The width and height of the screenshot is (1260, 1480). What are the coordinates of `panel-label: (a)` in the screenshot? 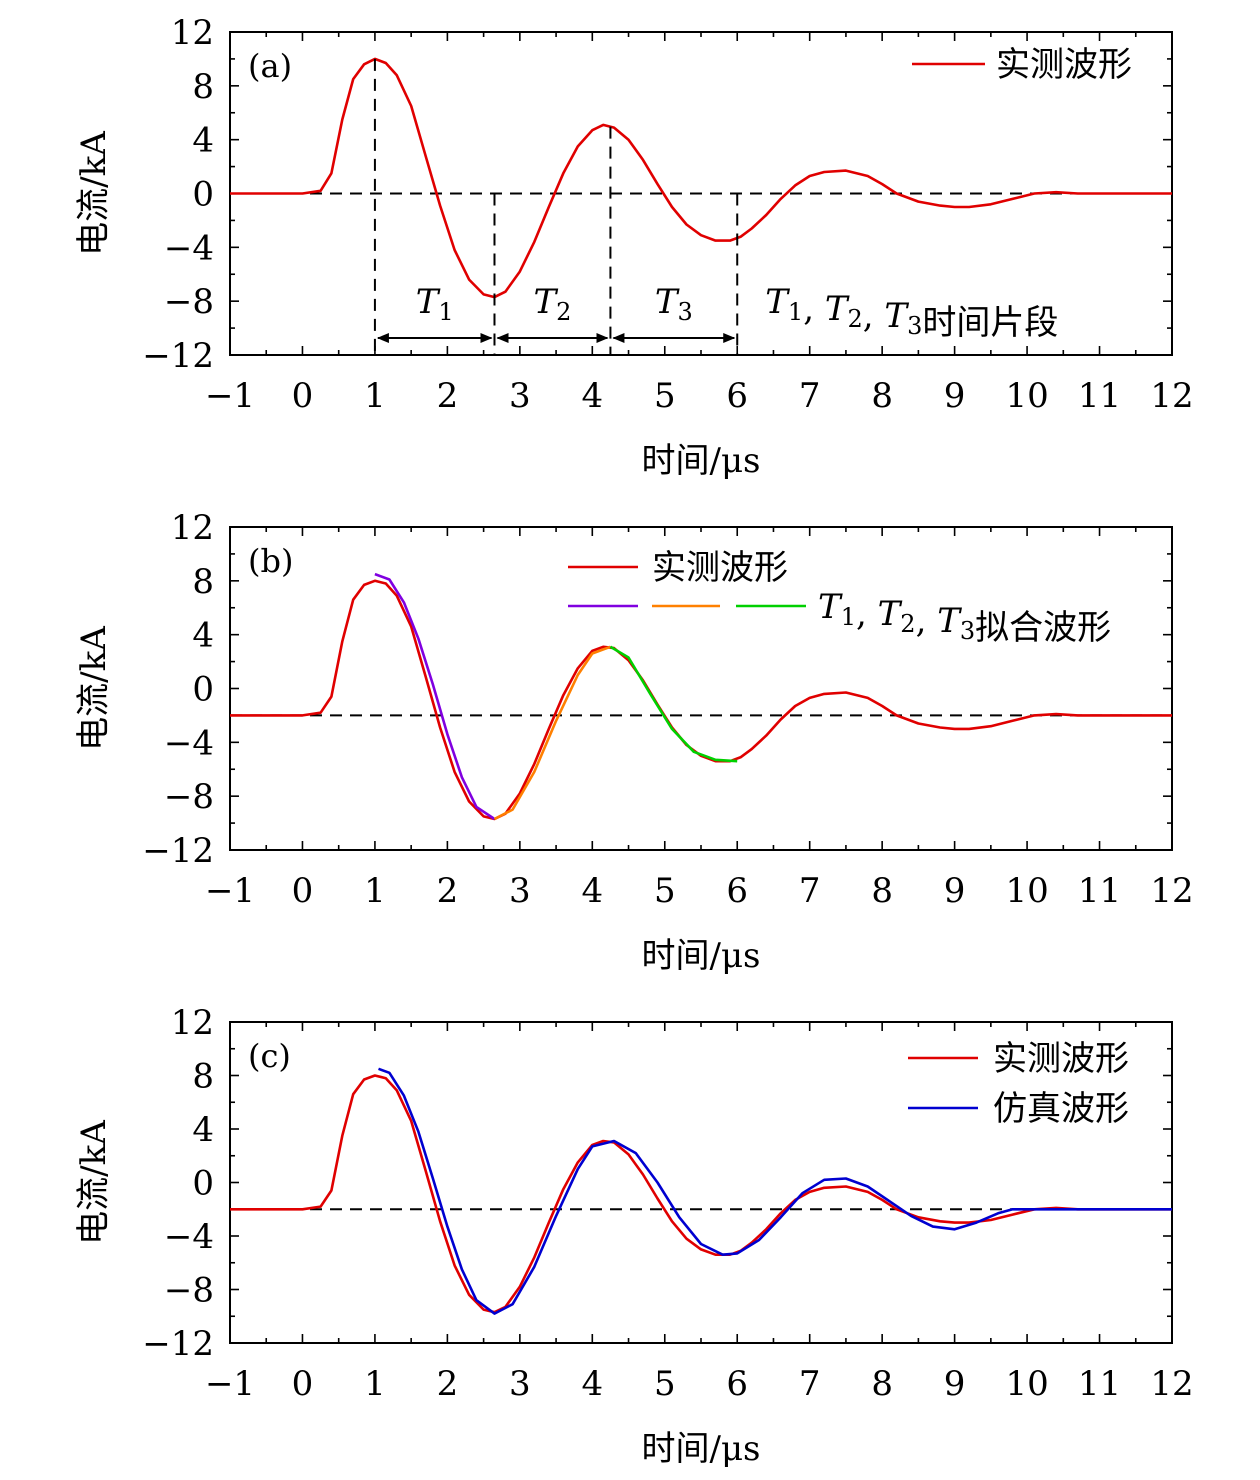 It's located at (270, 66).